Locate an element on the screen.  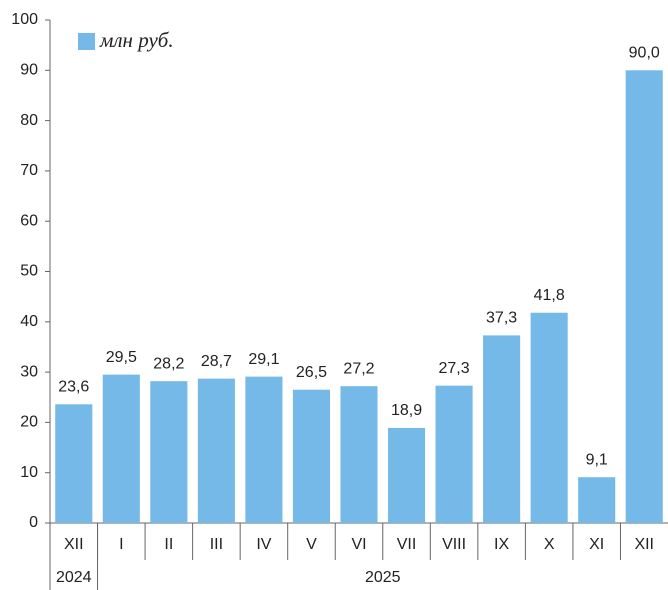
value-label: 9,1 is located at coordinates (597, 459).